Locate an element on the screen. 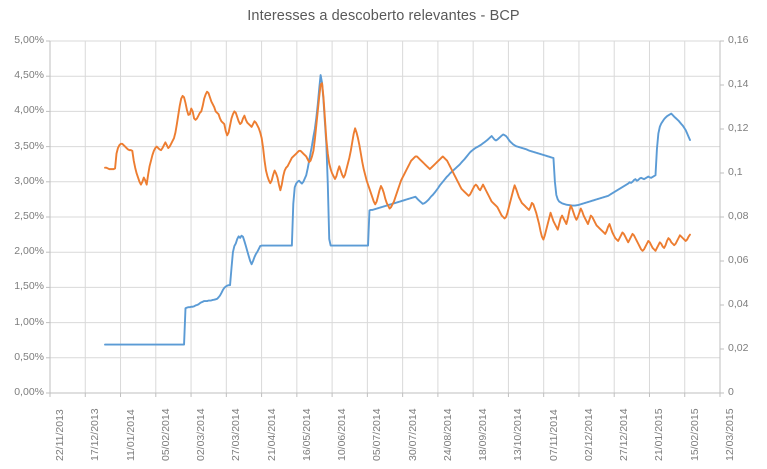 This screenshot has width=767, height=469. x-tick-label: 16/05/2014 is located at coordinates (306, 434).